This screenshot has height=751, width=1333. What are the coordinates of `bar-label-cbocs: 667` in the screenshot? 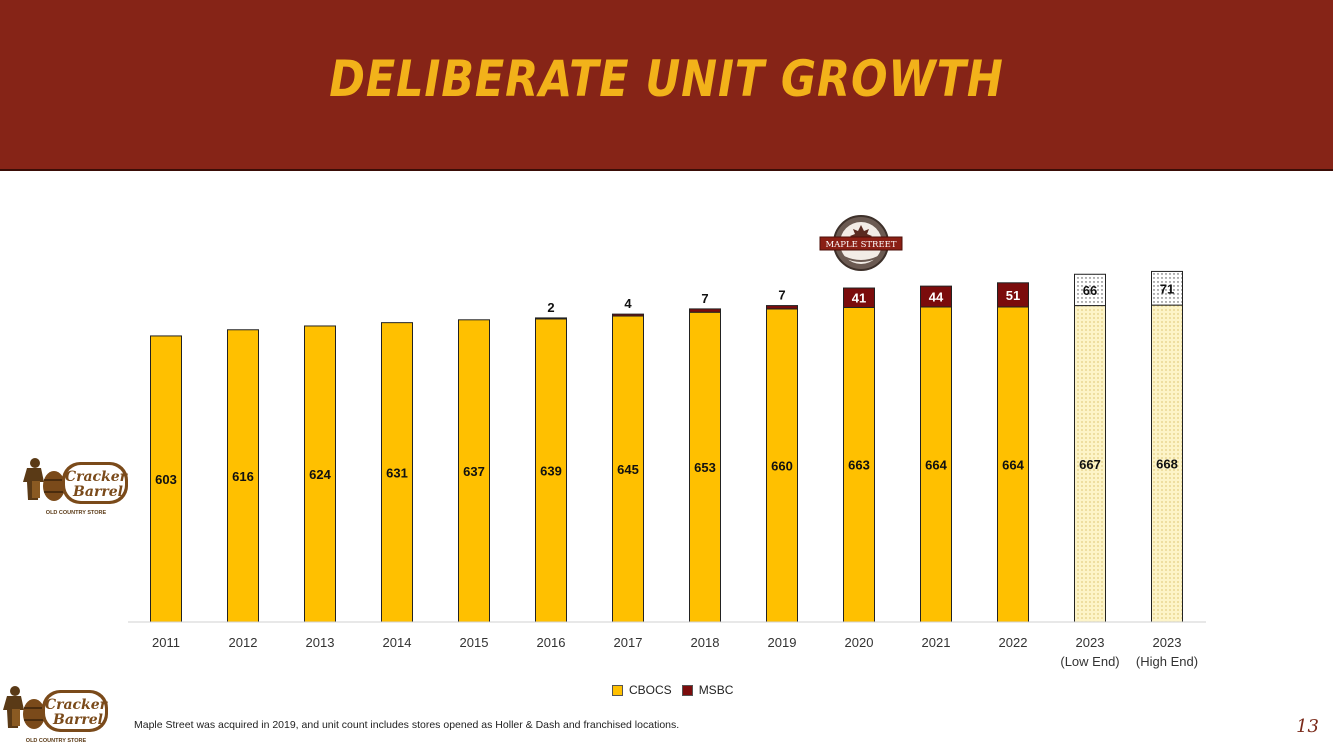 It's located at (1090, 464).